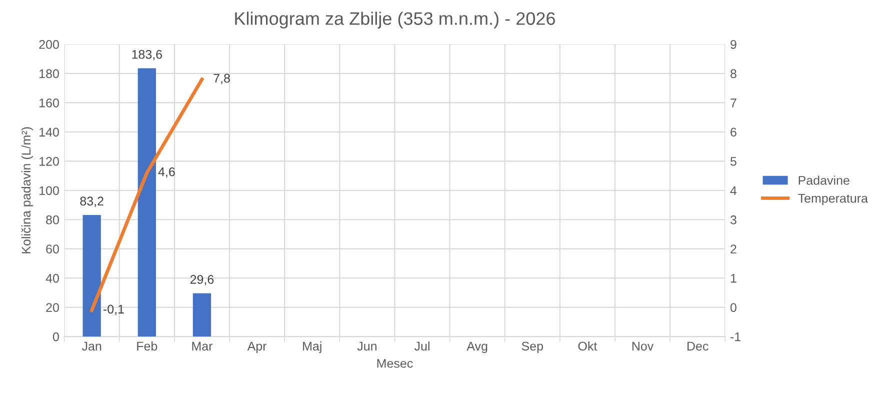  Describe the element at coordinates (52, 307) in the screenshot. I see `y-tick-label: 20` at that location.